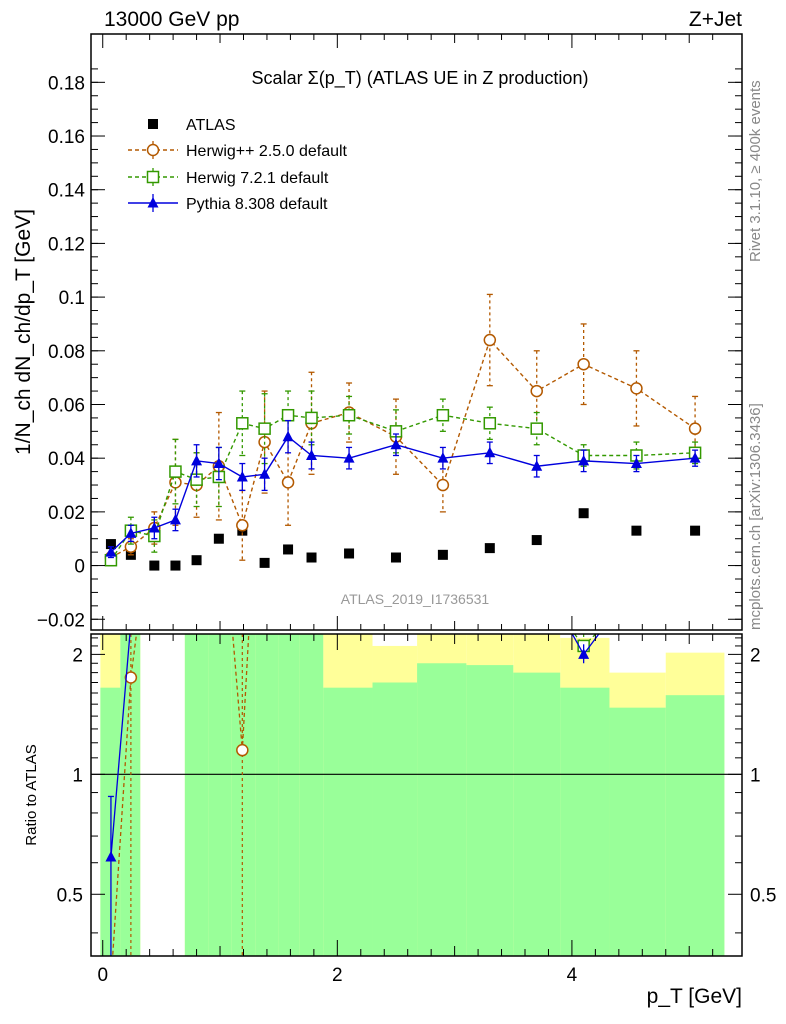 Image resolution: width=786 pixels, height=1024 pixels. Describe the element at coordinates (66, 244) in the screenshot. I see `main-ytick-label: 0.12` at that location.